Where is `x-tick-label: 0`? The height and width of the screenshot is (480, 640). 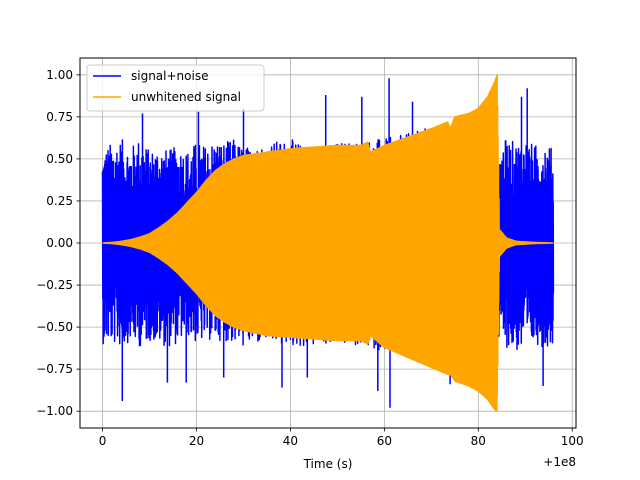 x-tick-label: 0 is located at coordinates (103, 441).